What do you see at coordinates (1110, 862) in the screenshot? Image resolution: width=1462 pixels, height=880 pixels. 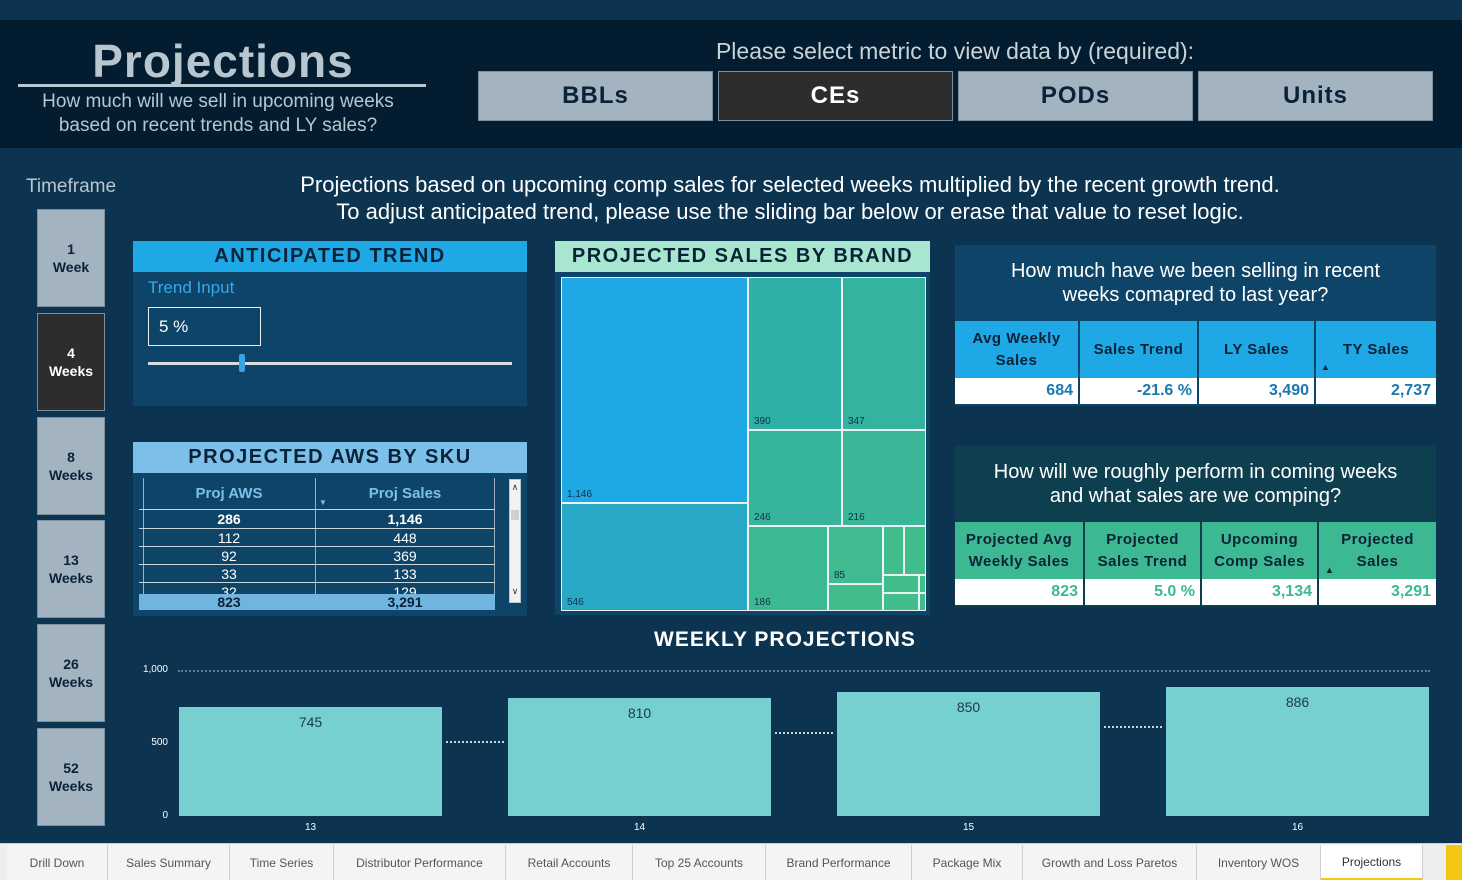 I see `tab-growth-and-loss-paretos: Growth and Loss Paretos` at bounding box center [1110, 862].